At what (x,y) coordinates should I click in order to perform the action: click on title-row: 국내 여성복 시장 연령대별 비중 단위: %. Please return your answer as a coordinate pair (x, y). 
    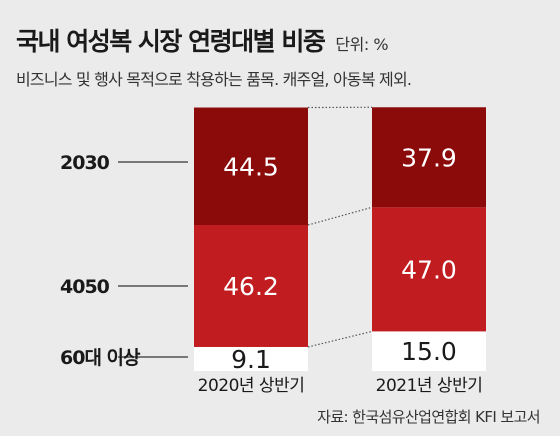
    Looking at the image, I should click on (202, 40).